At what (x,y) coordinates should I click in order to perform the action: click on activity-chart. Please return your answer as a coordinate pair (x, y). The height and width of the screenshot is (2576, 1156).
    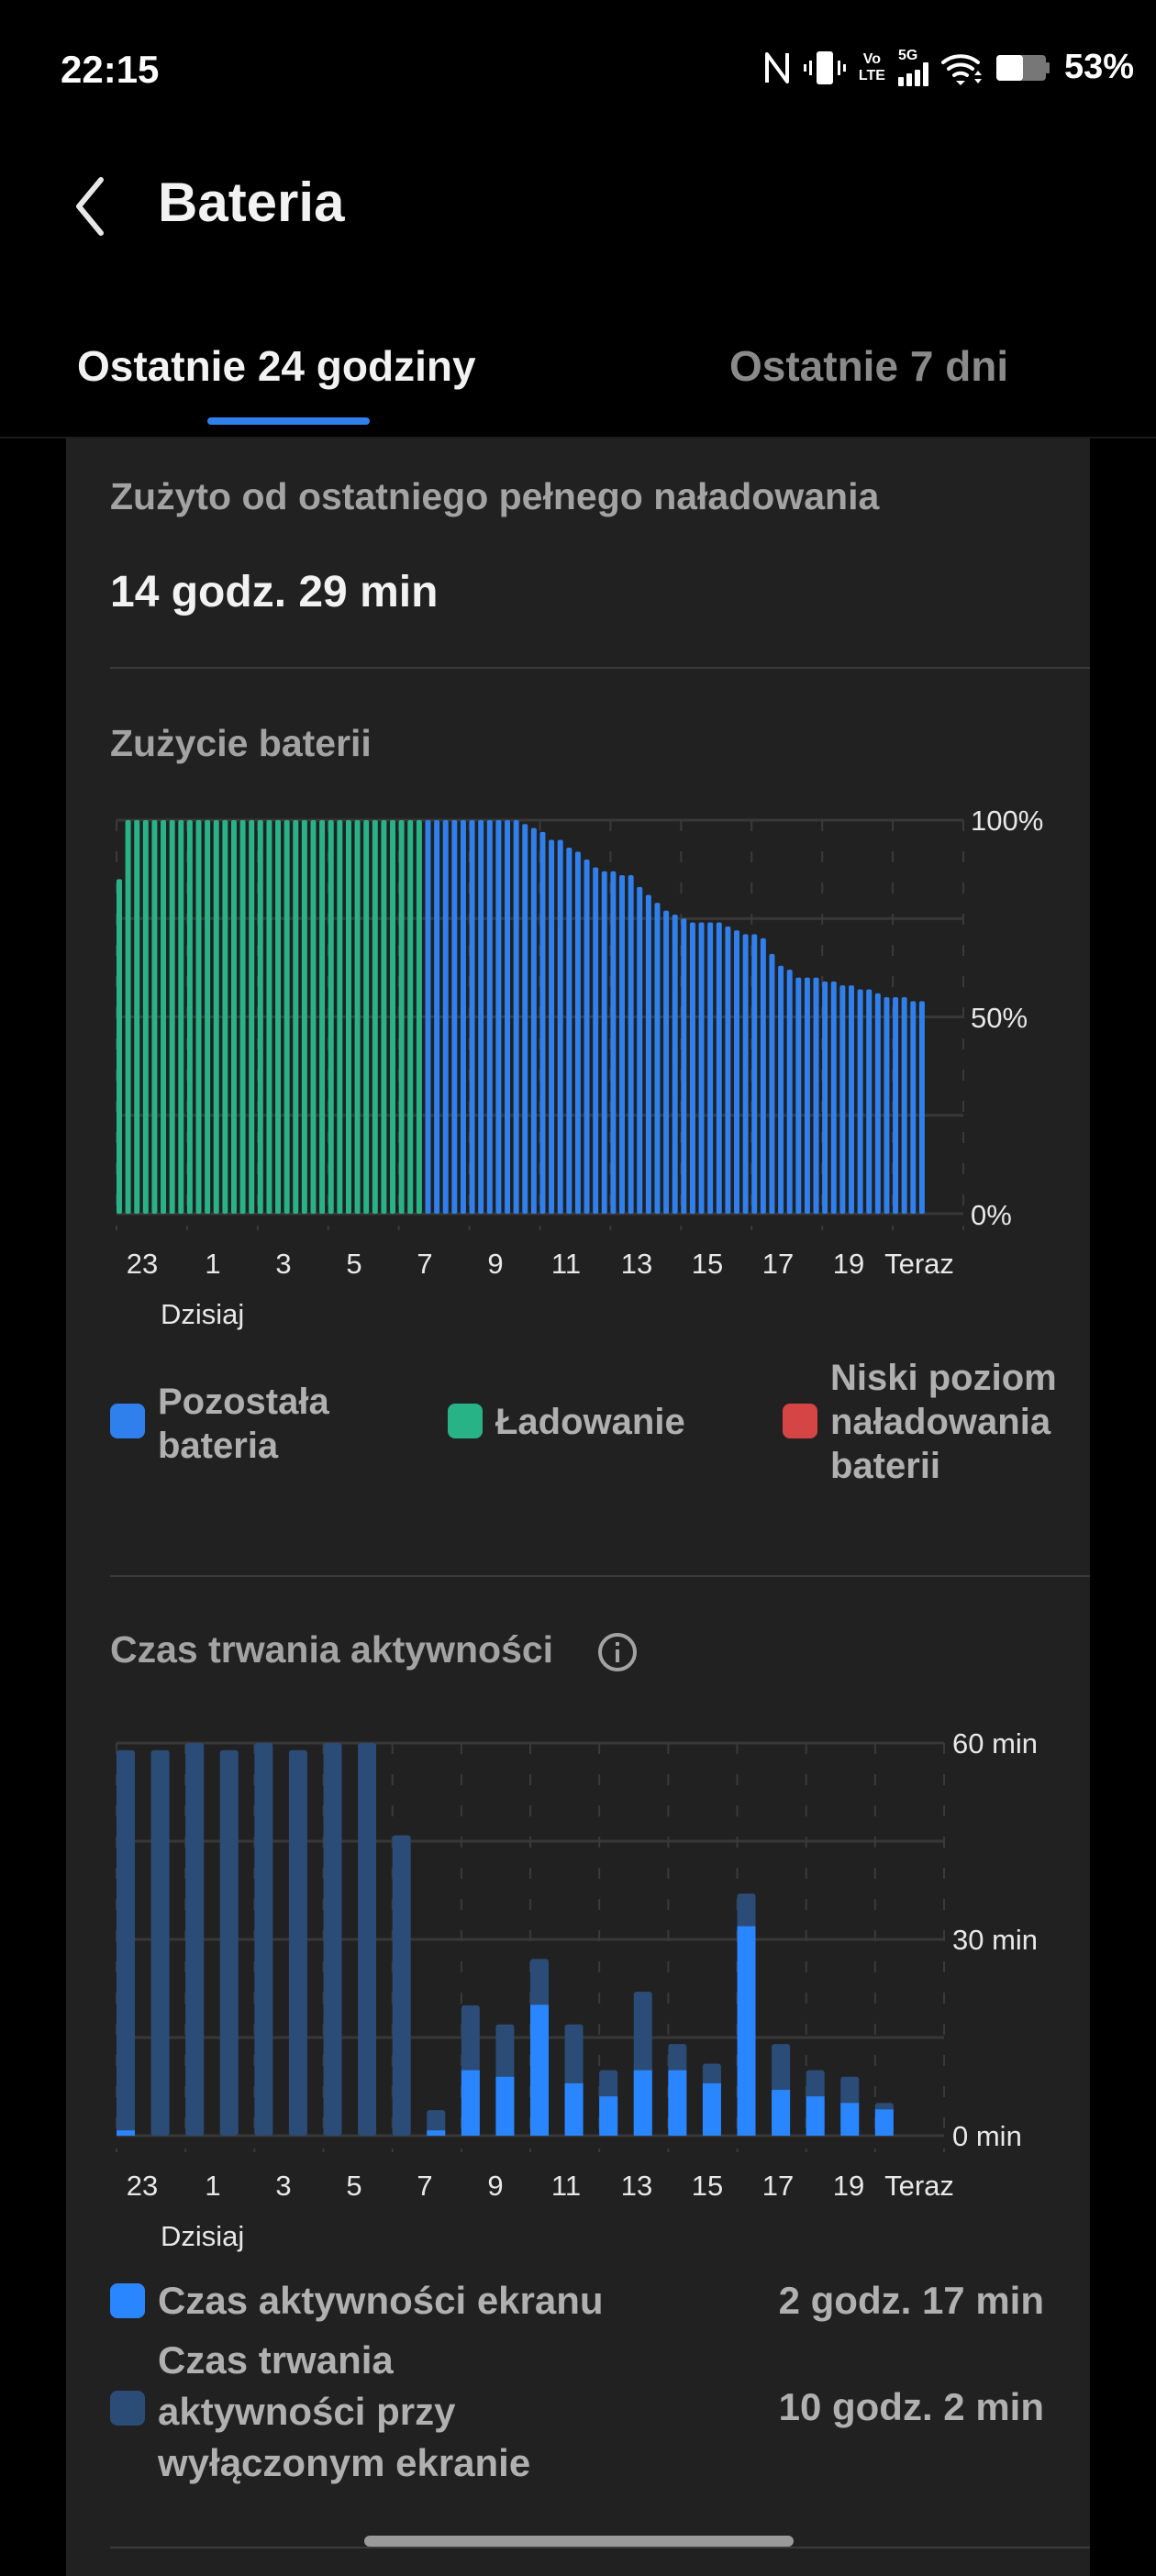
    Looking at the image, I should click on (530, 1946).